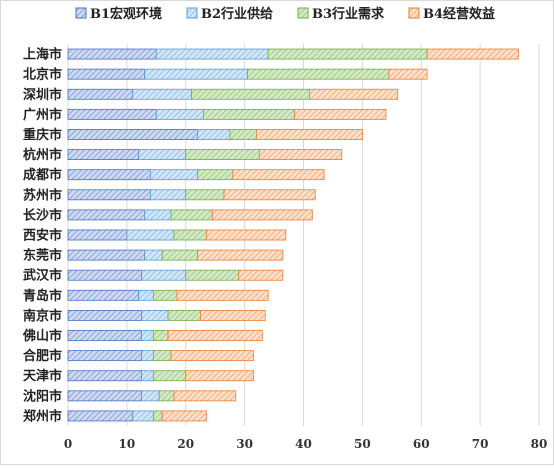 Image resolution: width=554 pixels, height=470 pixels. Describe the element at coordinates (42, 396) in the screenshot. I see `category-label: 沈阳市` at that location.